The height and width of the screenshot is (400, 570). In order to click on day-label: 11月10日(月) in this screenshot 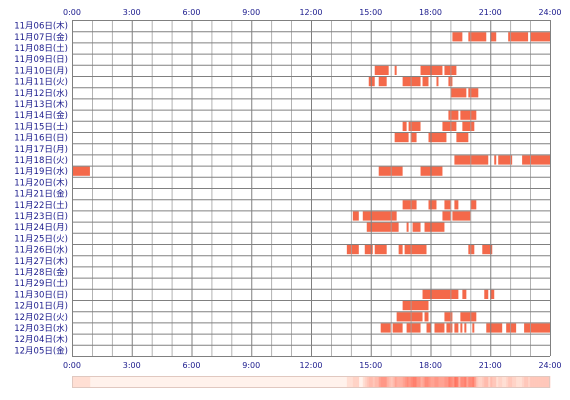, I will do `click(41, 71)`.